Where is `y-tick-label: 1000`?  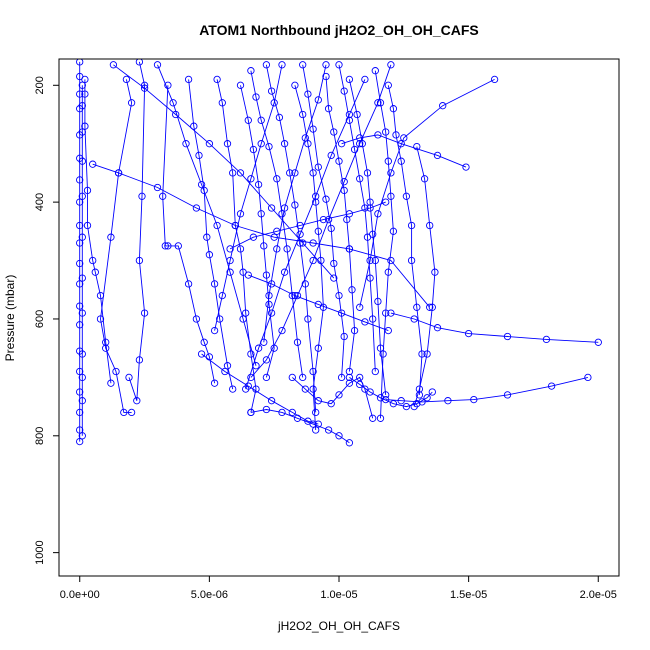 y-tick-label: 1000 is located at coordinates (40, 552).